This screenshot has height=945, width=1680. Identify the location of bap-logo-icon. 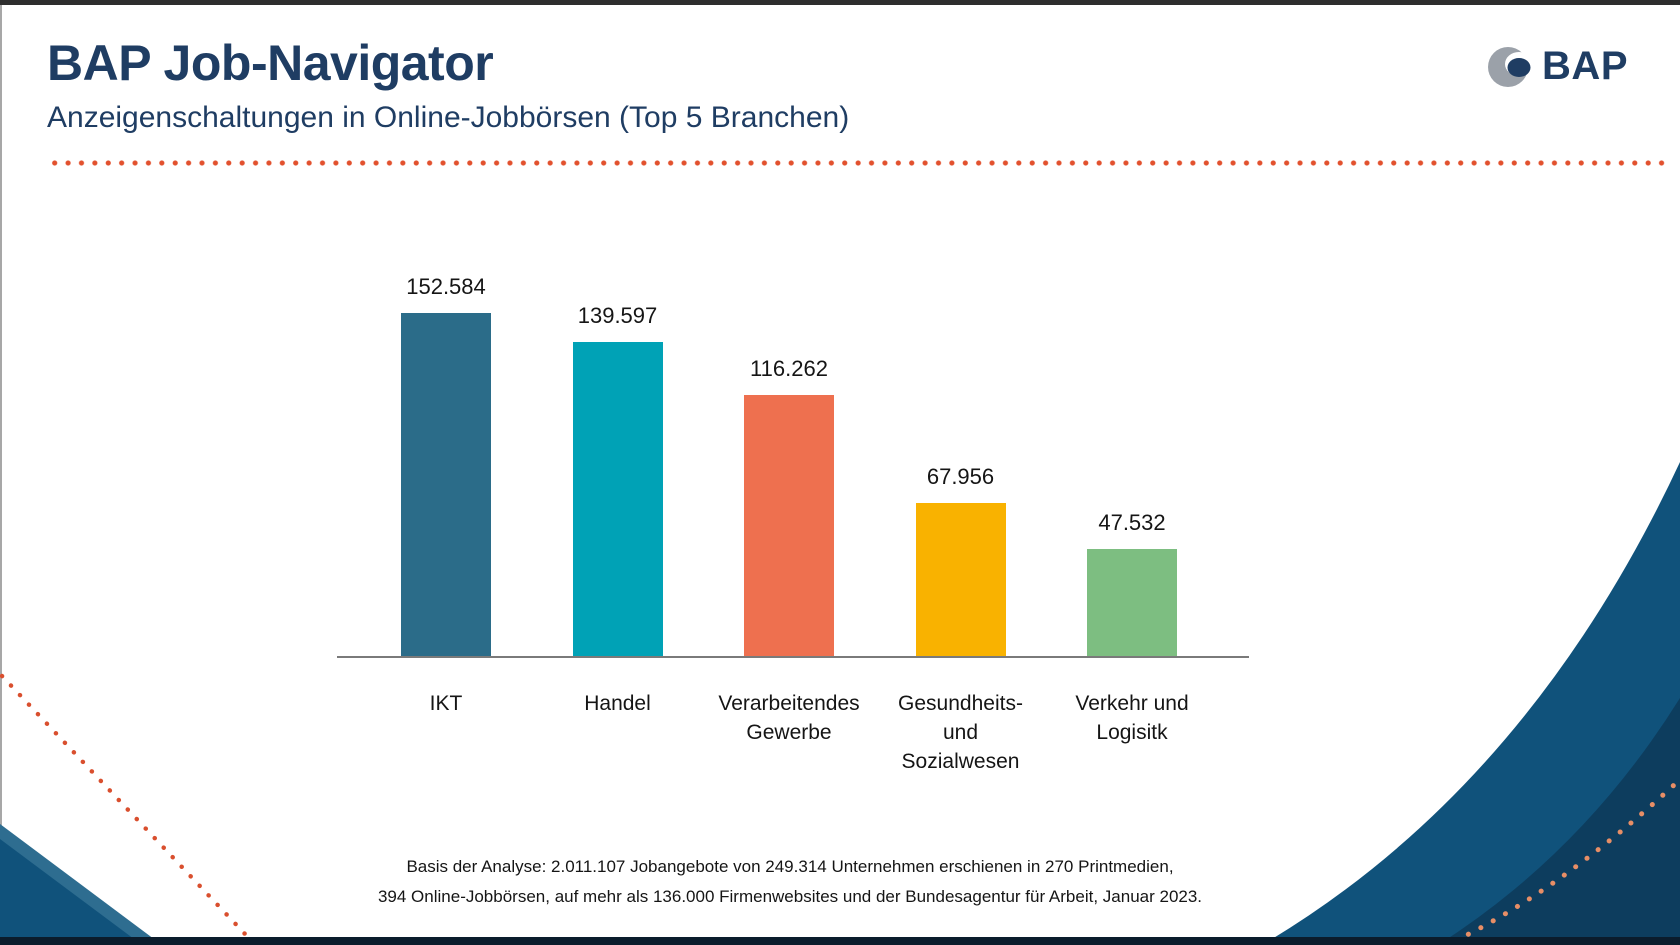
(1510, 66).